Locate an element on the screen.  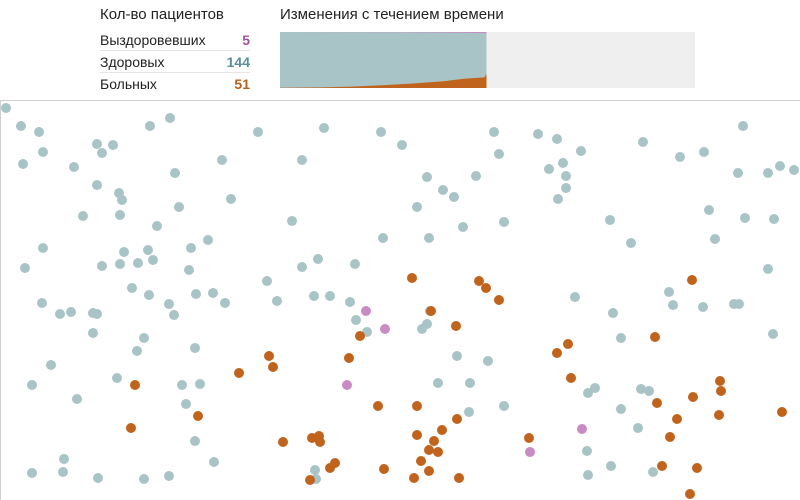
healthy-label: Здоровых is located at coordinates (132, 61).